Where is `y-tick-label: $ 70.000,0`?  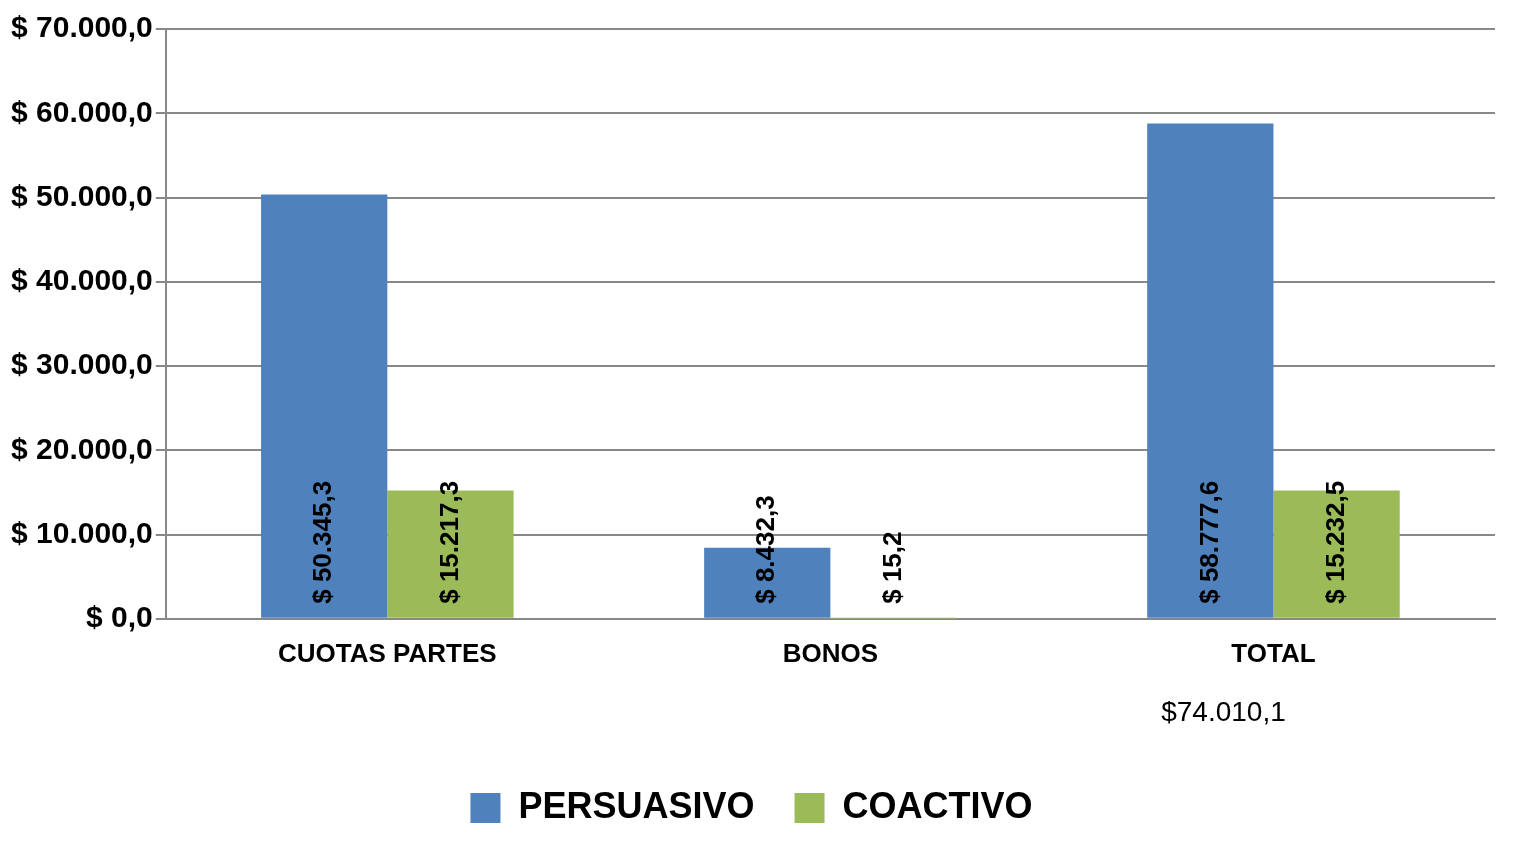
y-tick-label: $ 70.000,0 is located at coordinates (82, 27).